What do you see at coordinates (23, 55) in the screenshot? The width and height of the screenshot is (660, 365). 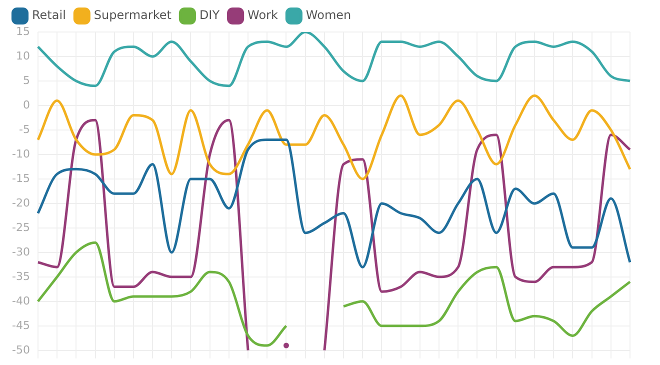 I see `y-tick-label: 10` at bounding box center [23, 55].